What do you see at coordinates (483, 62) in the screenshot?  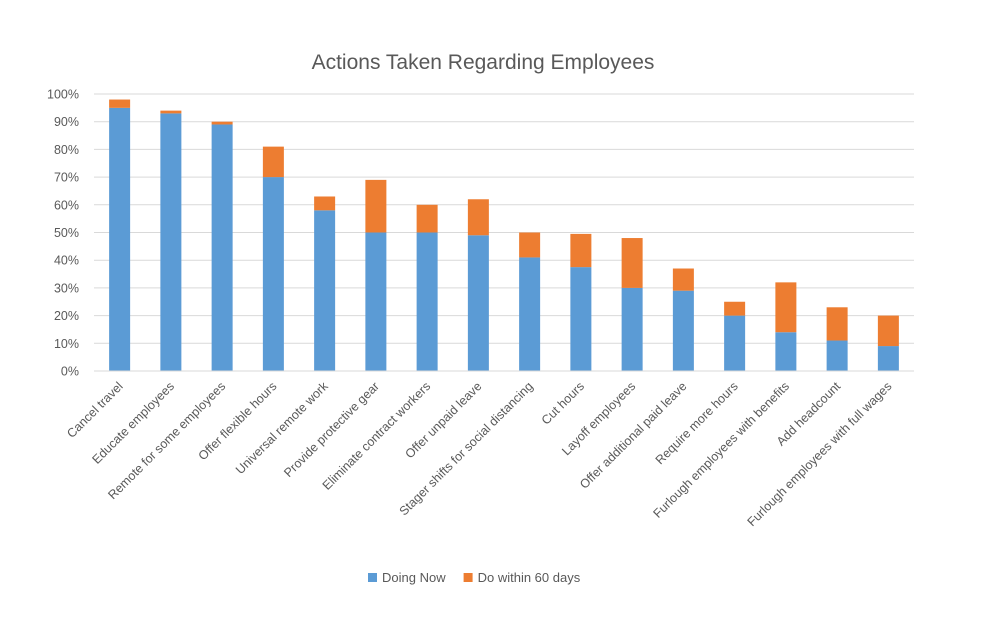 I see `chart-title: Actions Taken Regarding Employees` at bounding box center [483, 62].